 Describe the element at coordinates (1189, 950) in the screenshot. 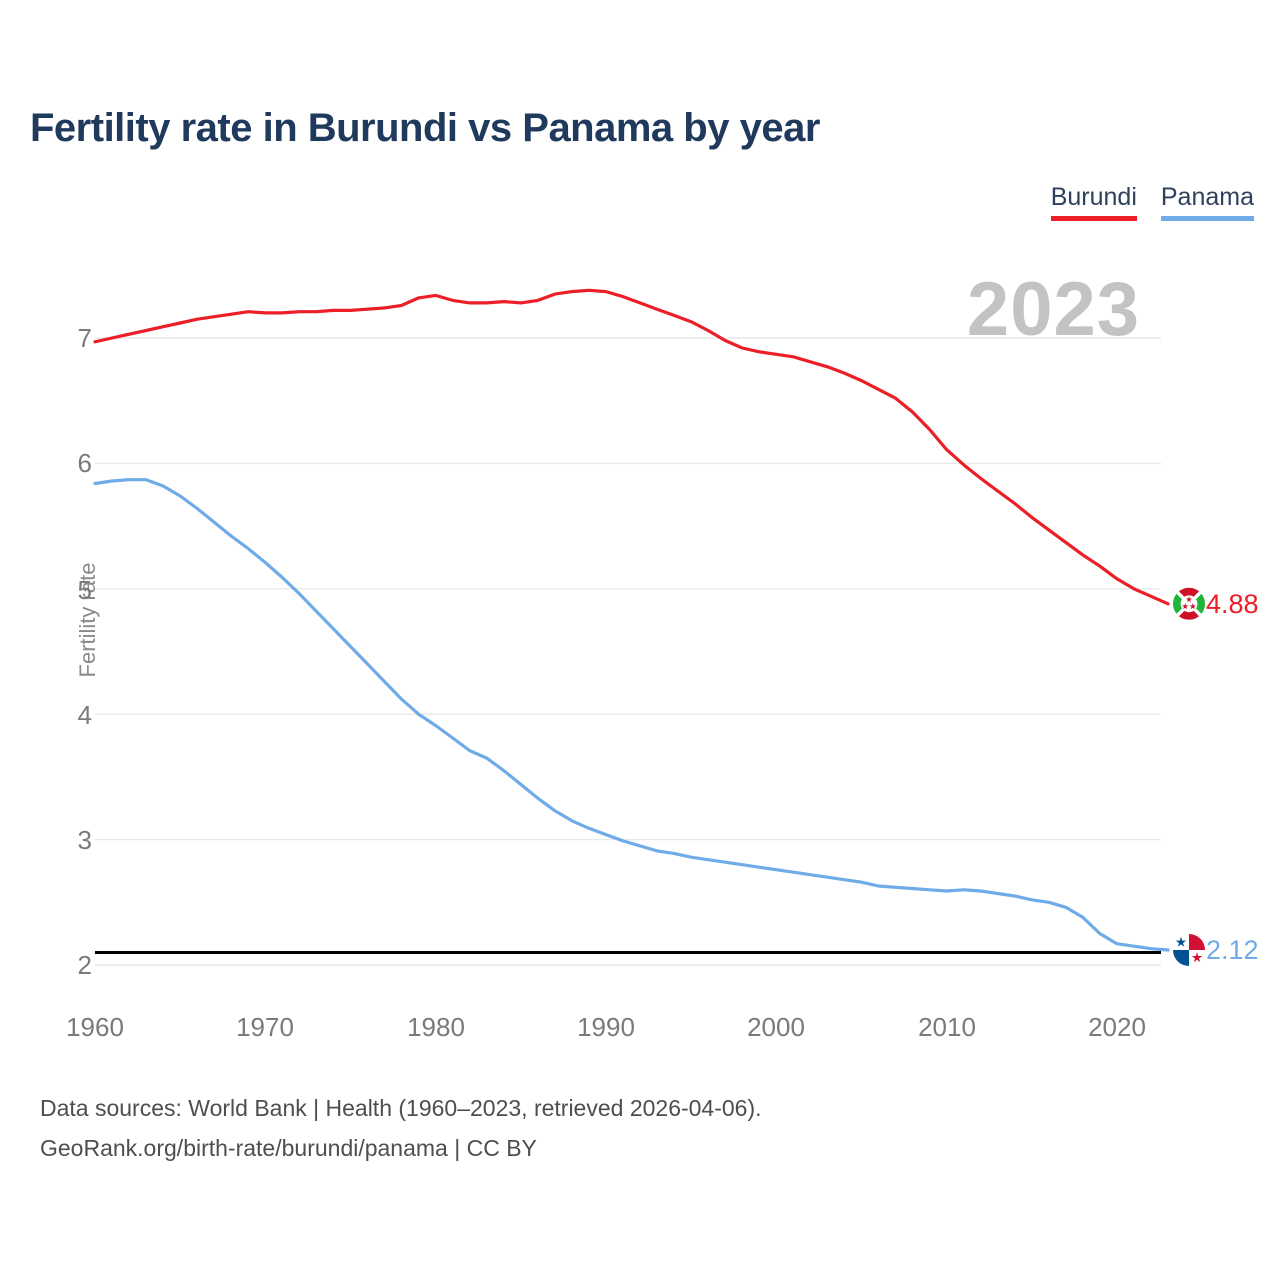

I see `panama-flag-icon` at that location.